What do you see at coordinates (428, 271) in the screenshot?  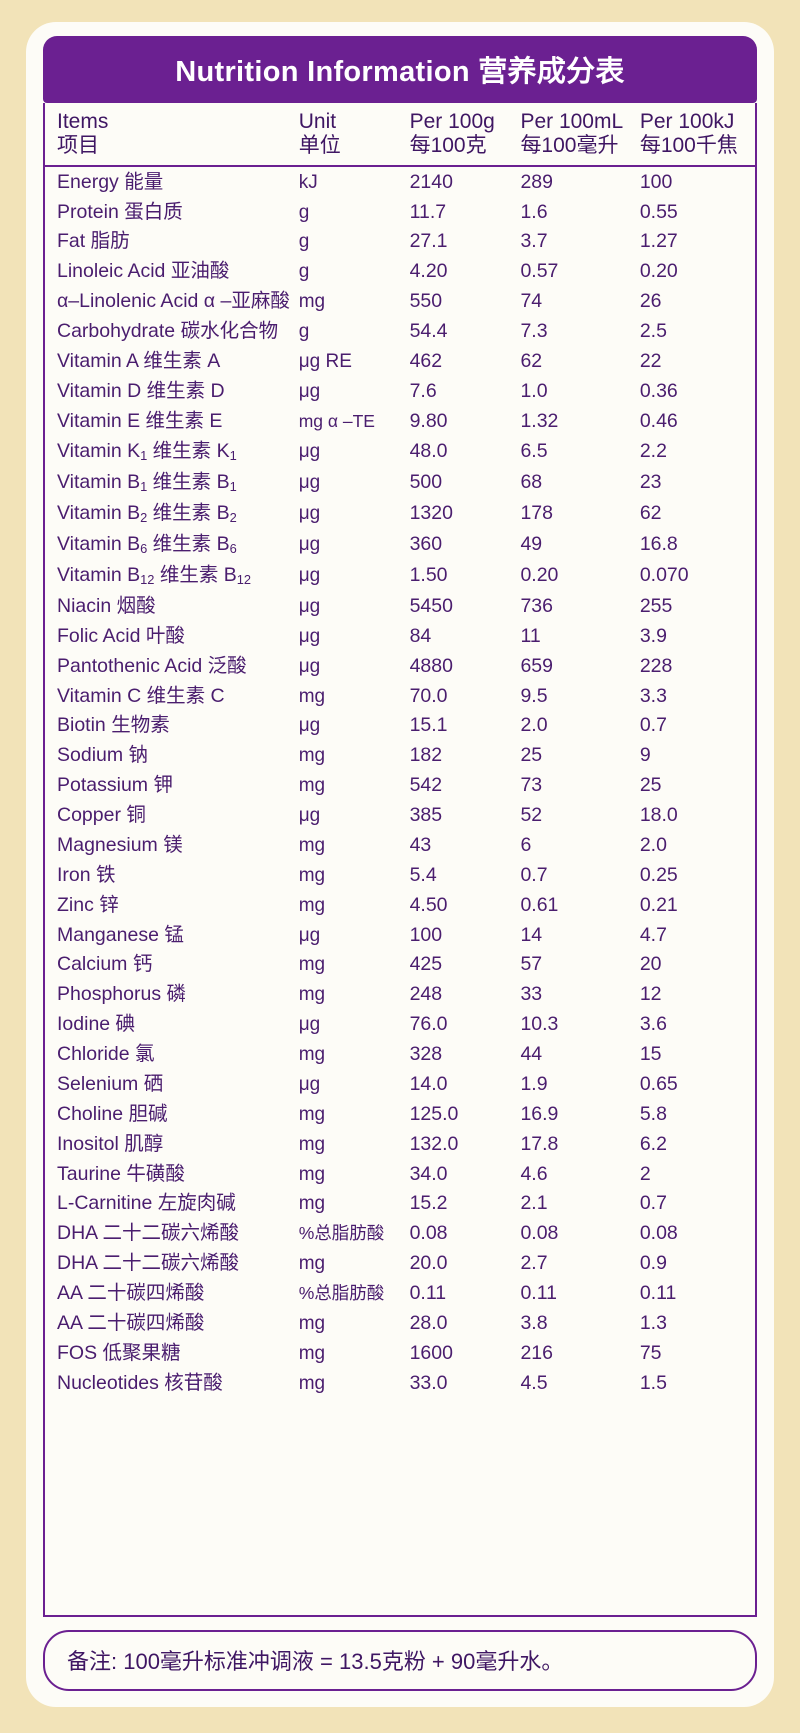 I see `value-per-100g: 4.20` at bounding box center [428, 271].